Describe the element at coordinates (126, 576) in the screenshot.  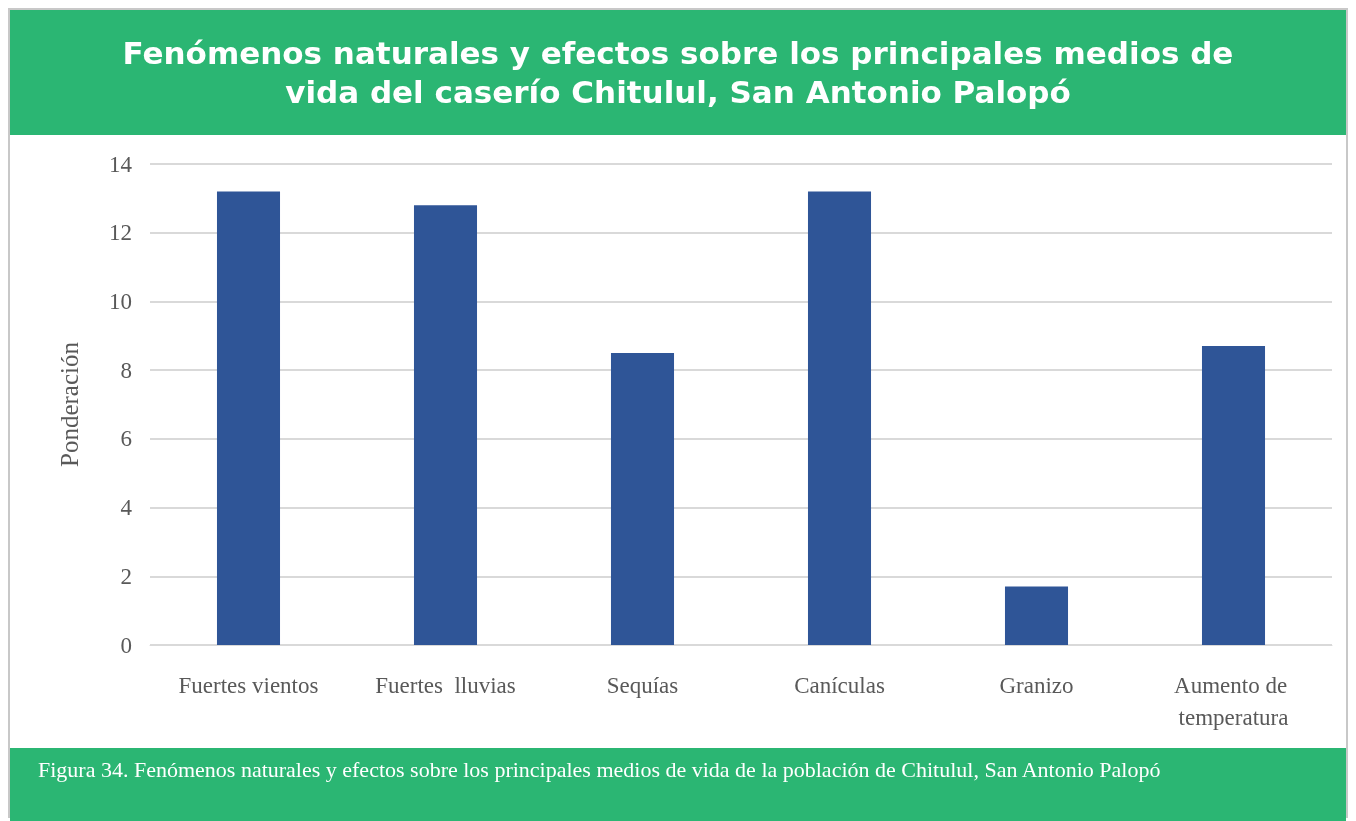
I see `y-tick-label: 2` at that location.